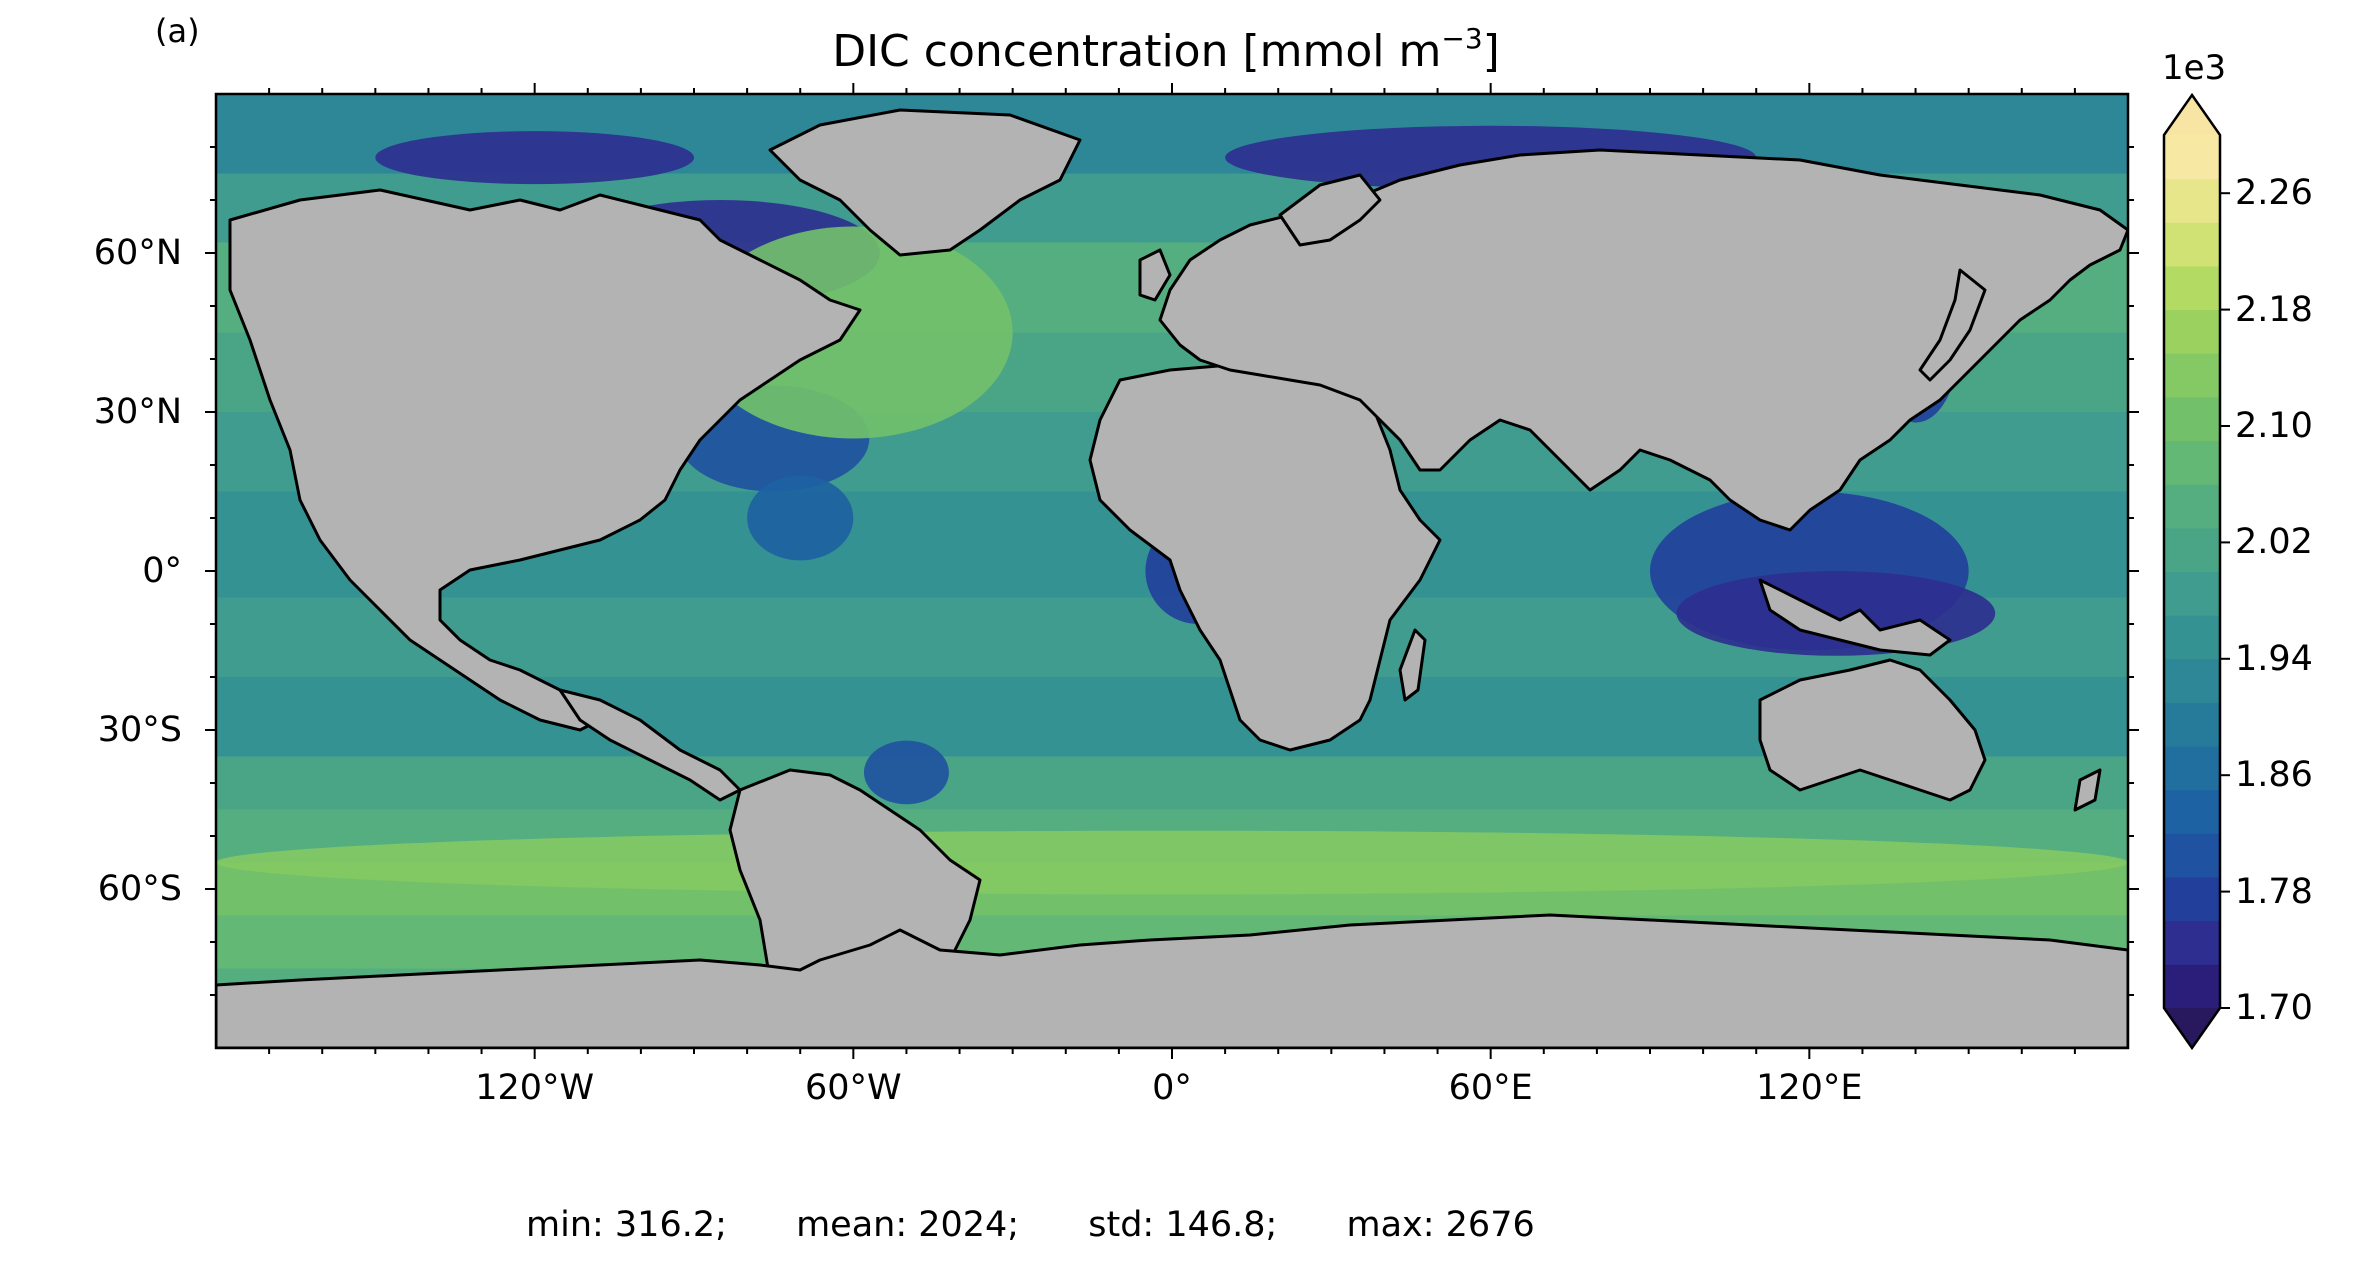 The height and width of the screenshot is (1263, 2362). What do you see at coordinates (2274, 658) in the screenshot?
I see `colorbar-tick-label: 1.94` at bounding box center [2274, 658].